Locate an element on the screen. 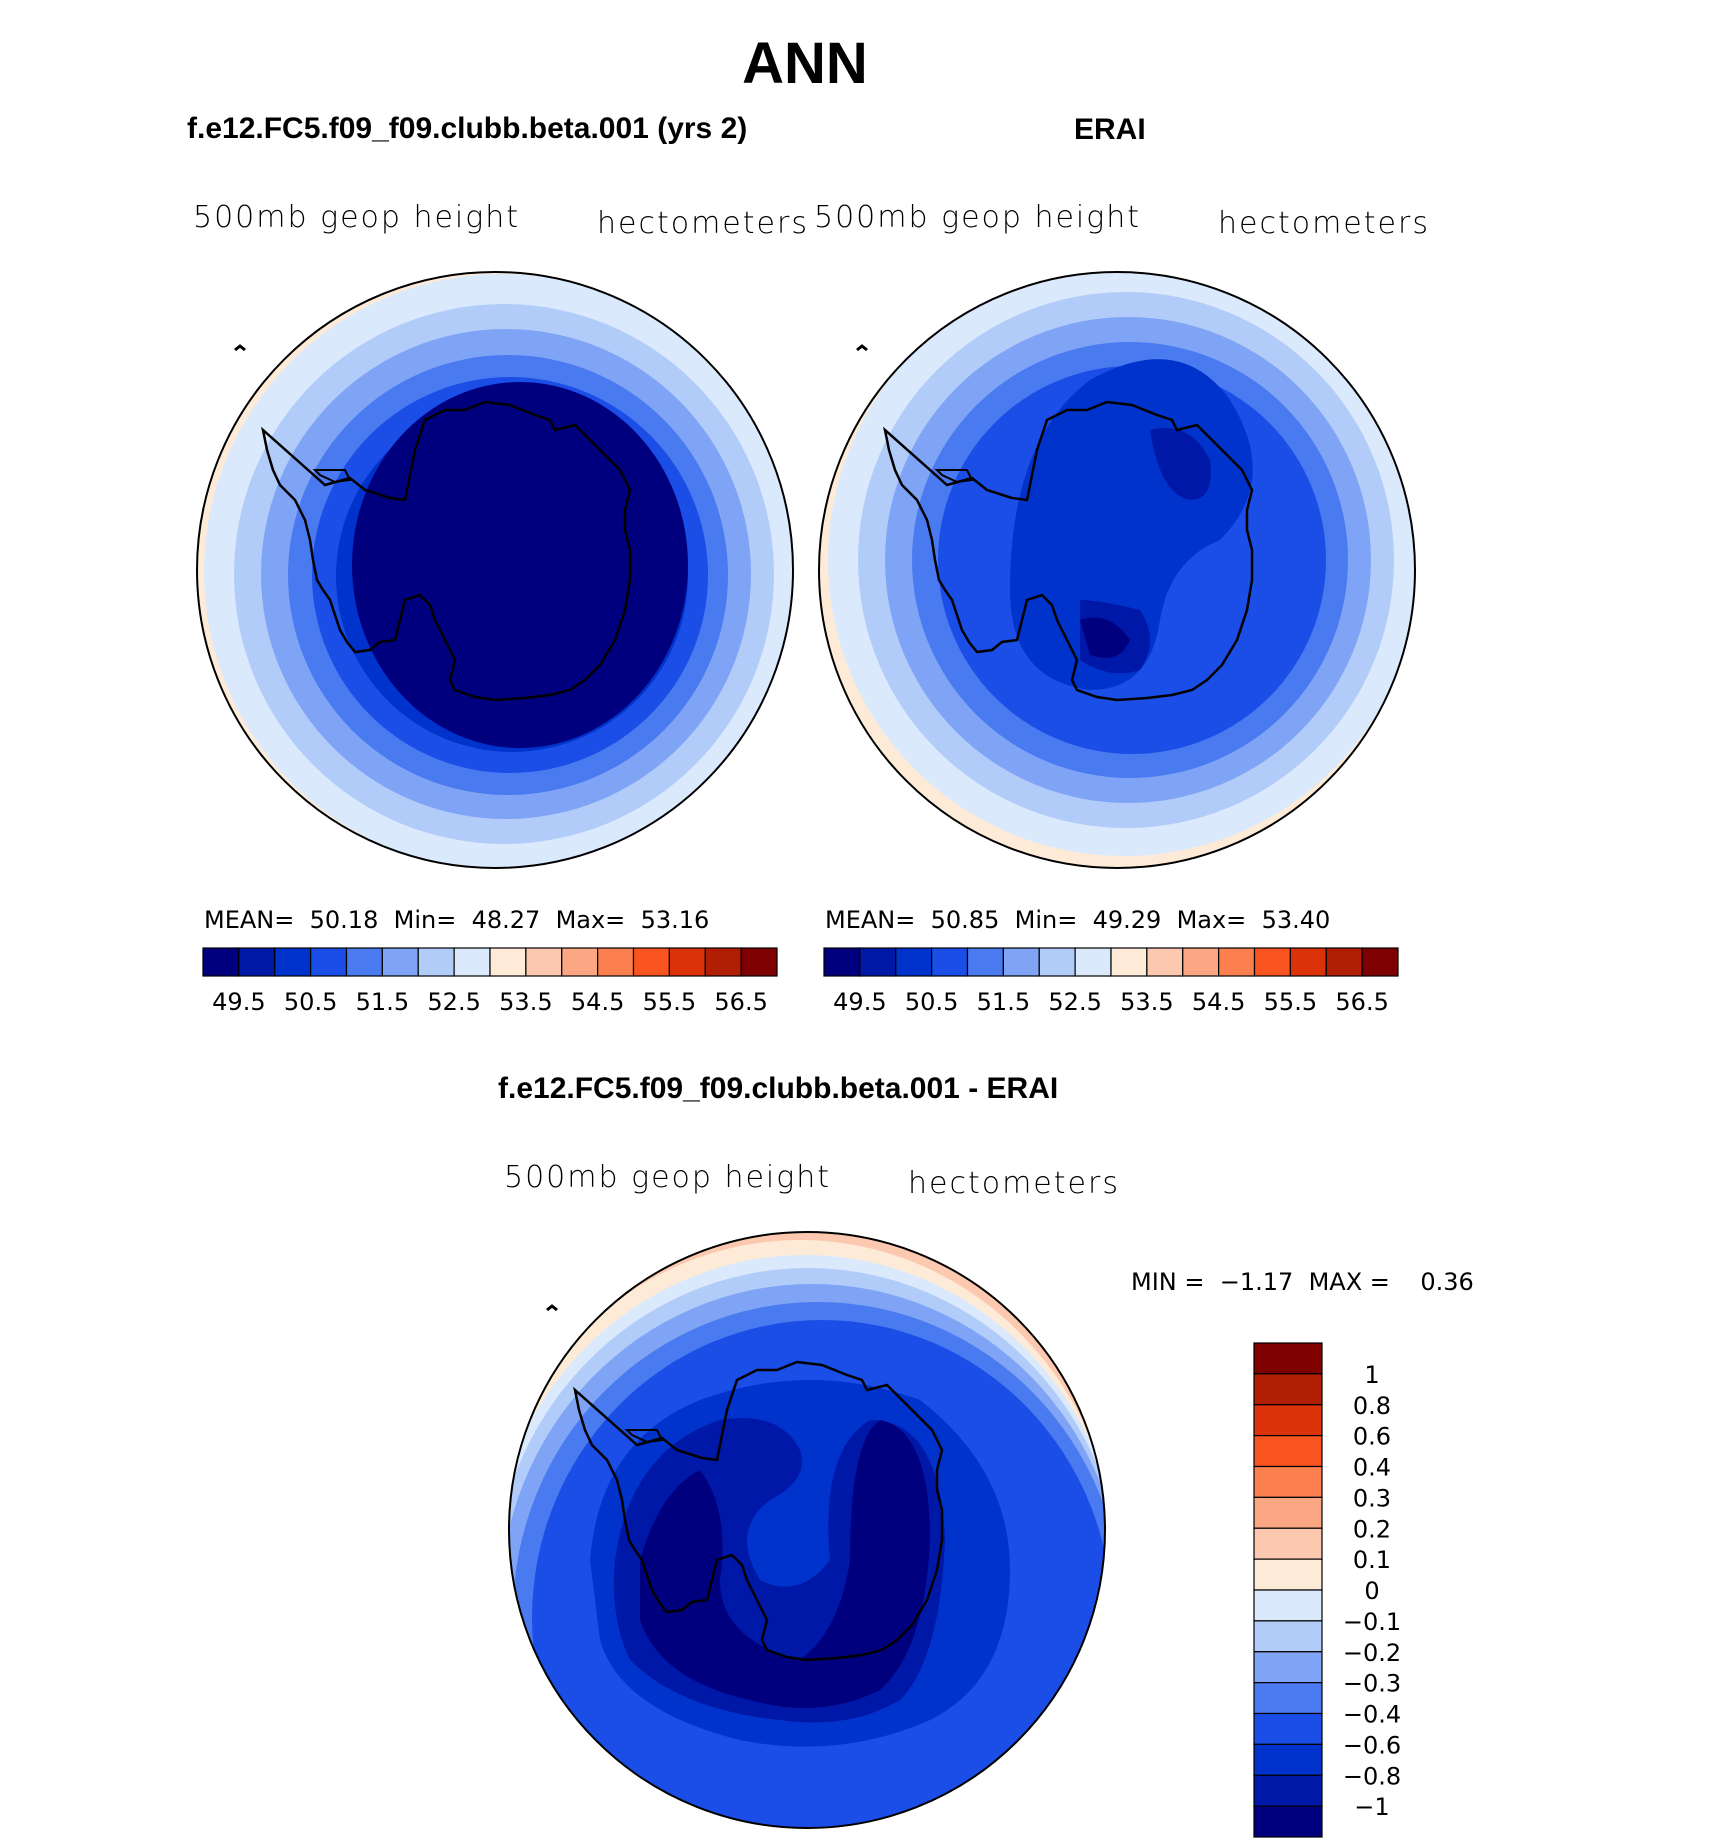  map-model is located at coordinates (495, 570).